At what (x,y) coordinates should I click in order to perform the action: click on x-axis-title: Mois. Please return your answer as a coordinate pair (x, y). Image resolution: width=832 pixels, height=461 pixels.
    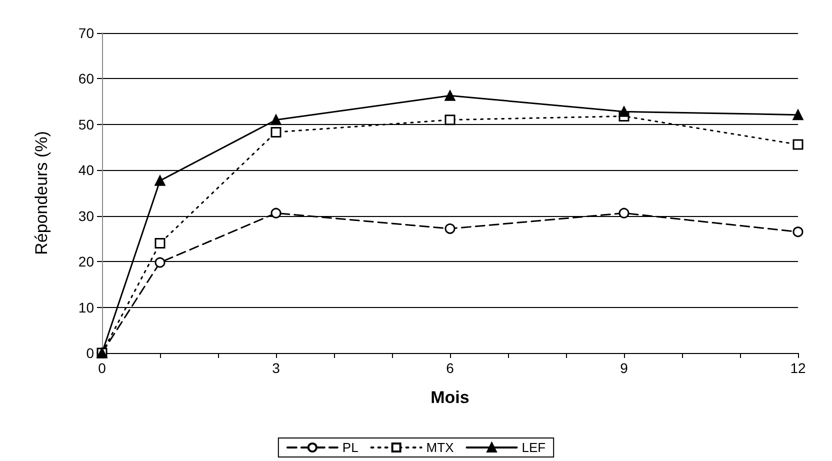
    Looking at the image, I should click on (450, 397).